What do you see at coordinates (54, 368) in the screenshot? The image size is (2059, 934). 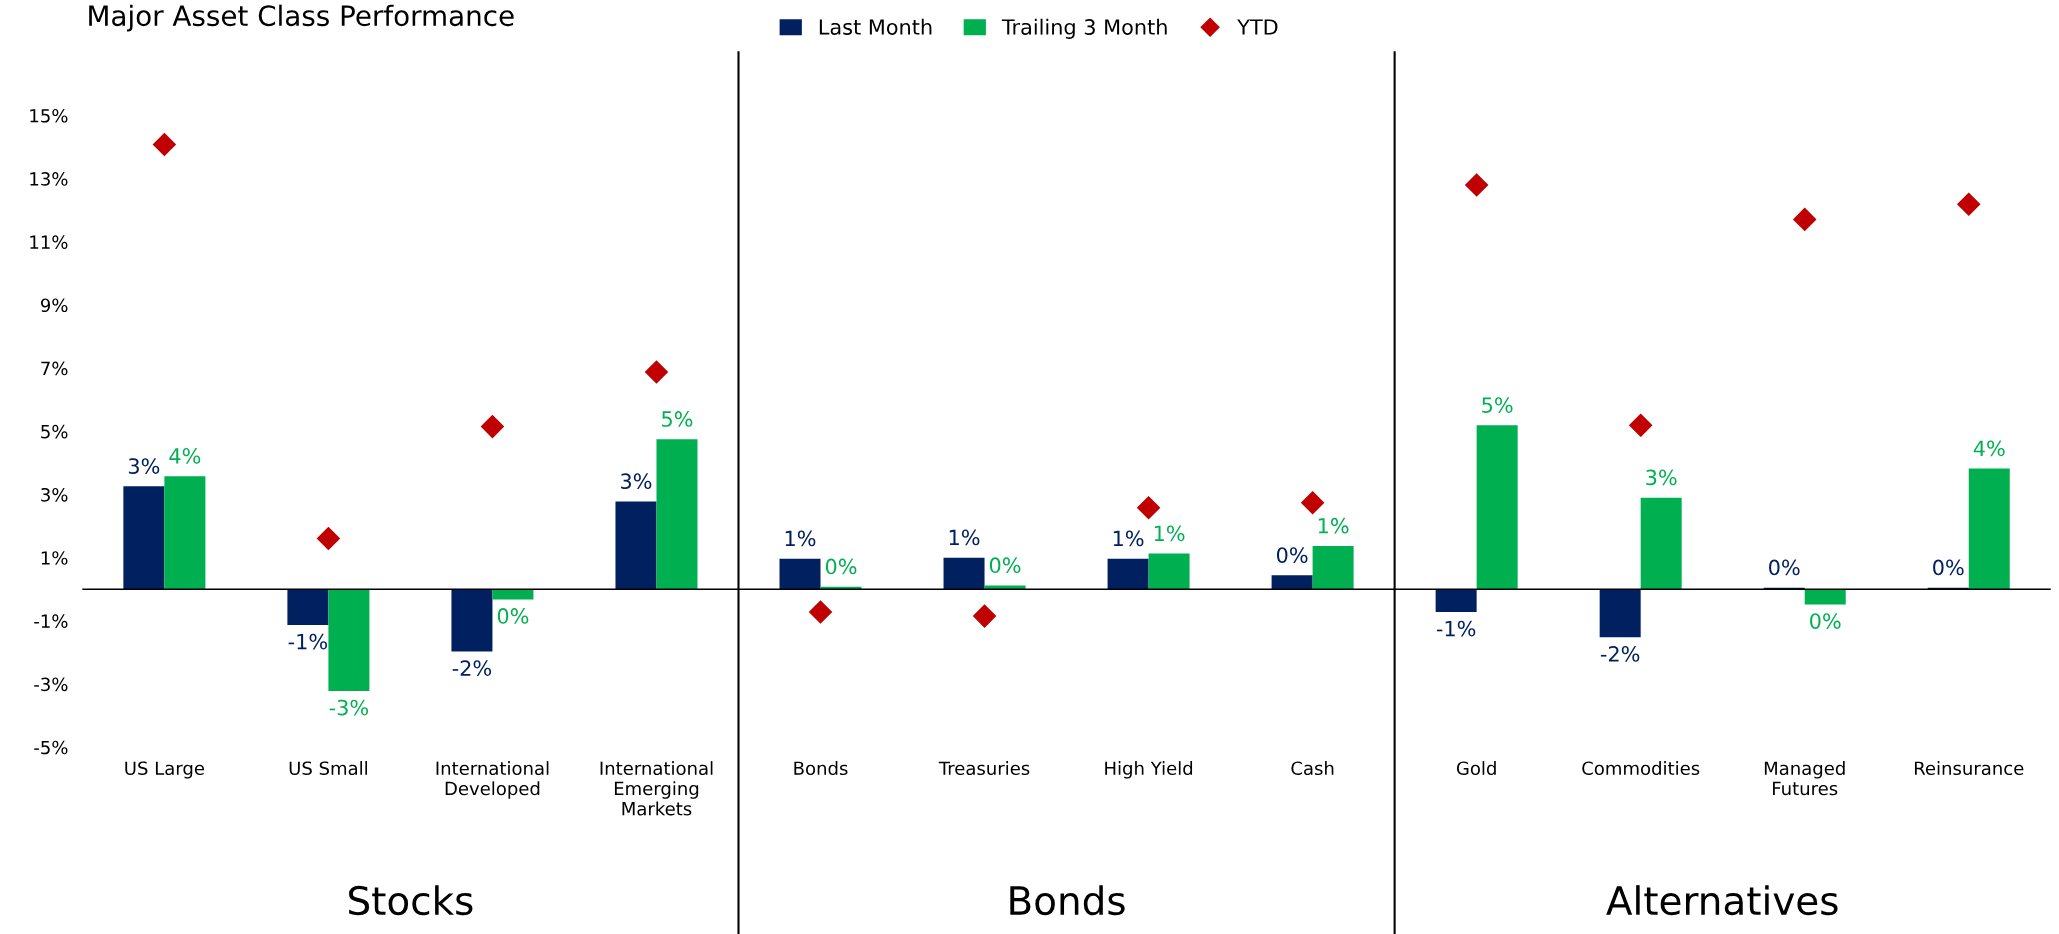 I see `y-tick-label: 7%` at bounding box center [54, 368].